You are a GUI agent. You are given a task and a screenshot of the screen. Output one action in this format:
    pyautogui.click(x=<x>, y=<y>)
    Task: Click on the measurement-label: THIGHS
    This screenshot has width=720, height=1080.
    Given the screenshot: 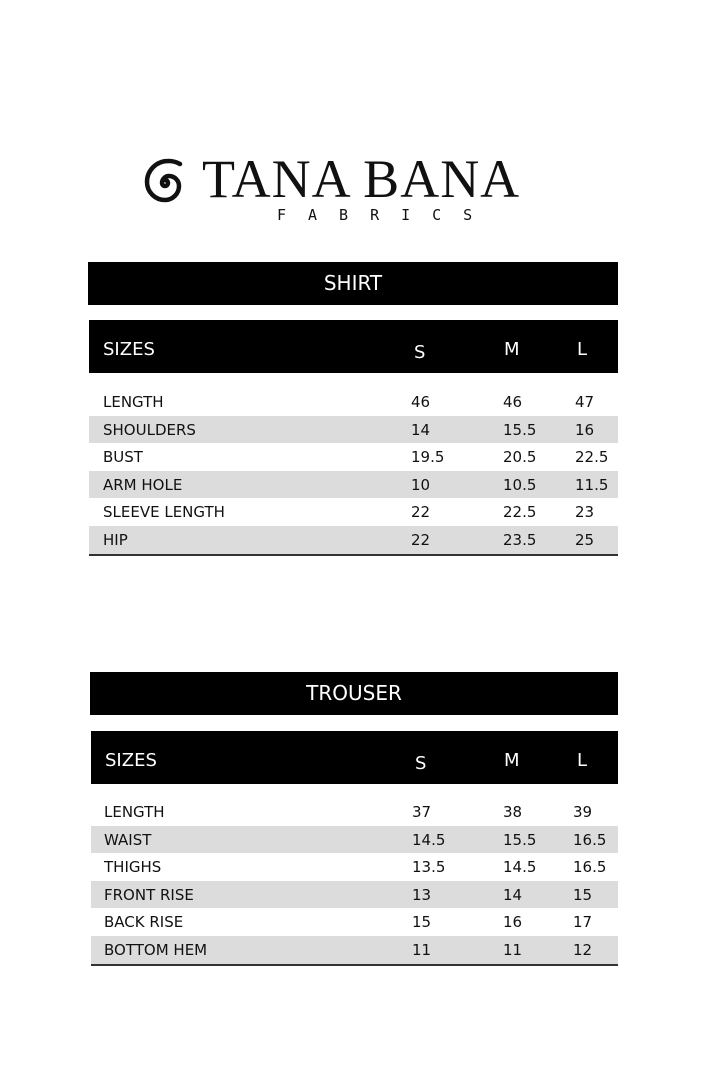 What is the action you would take?
    pyautogui.click(x=133, y=867)
    